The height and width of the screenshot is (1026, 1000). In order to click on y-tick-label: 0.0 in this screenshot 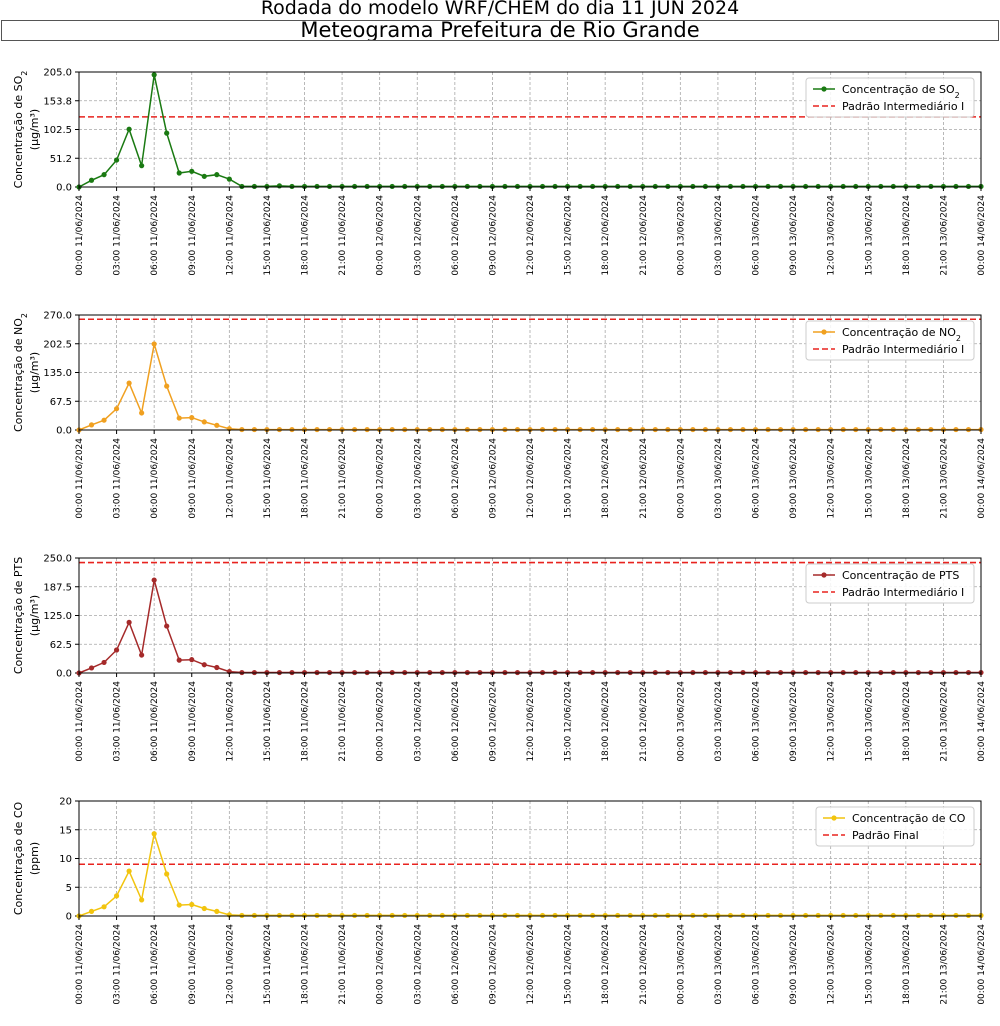, I will do `click(64, 674)`.